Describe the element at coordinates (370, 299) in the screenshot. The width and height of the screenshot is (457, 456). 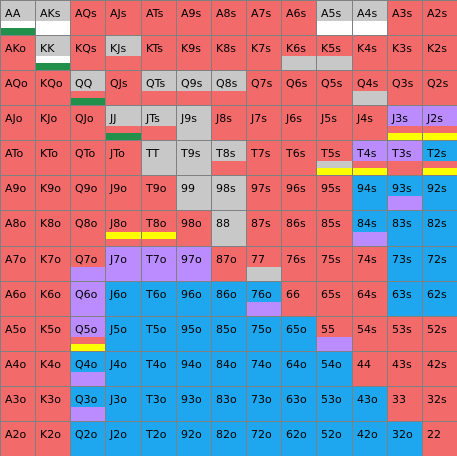
I see `hand-cell-64s: 64s` at that location.